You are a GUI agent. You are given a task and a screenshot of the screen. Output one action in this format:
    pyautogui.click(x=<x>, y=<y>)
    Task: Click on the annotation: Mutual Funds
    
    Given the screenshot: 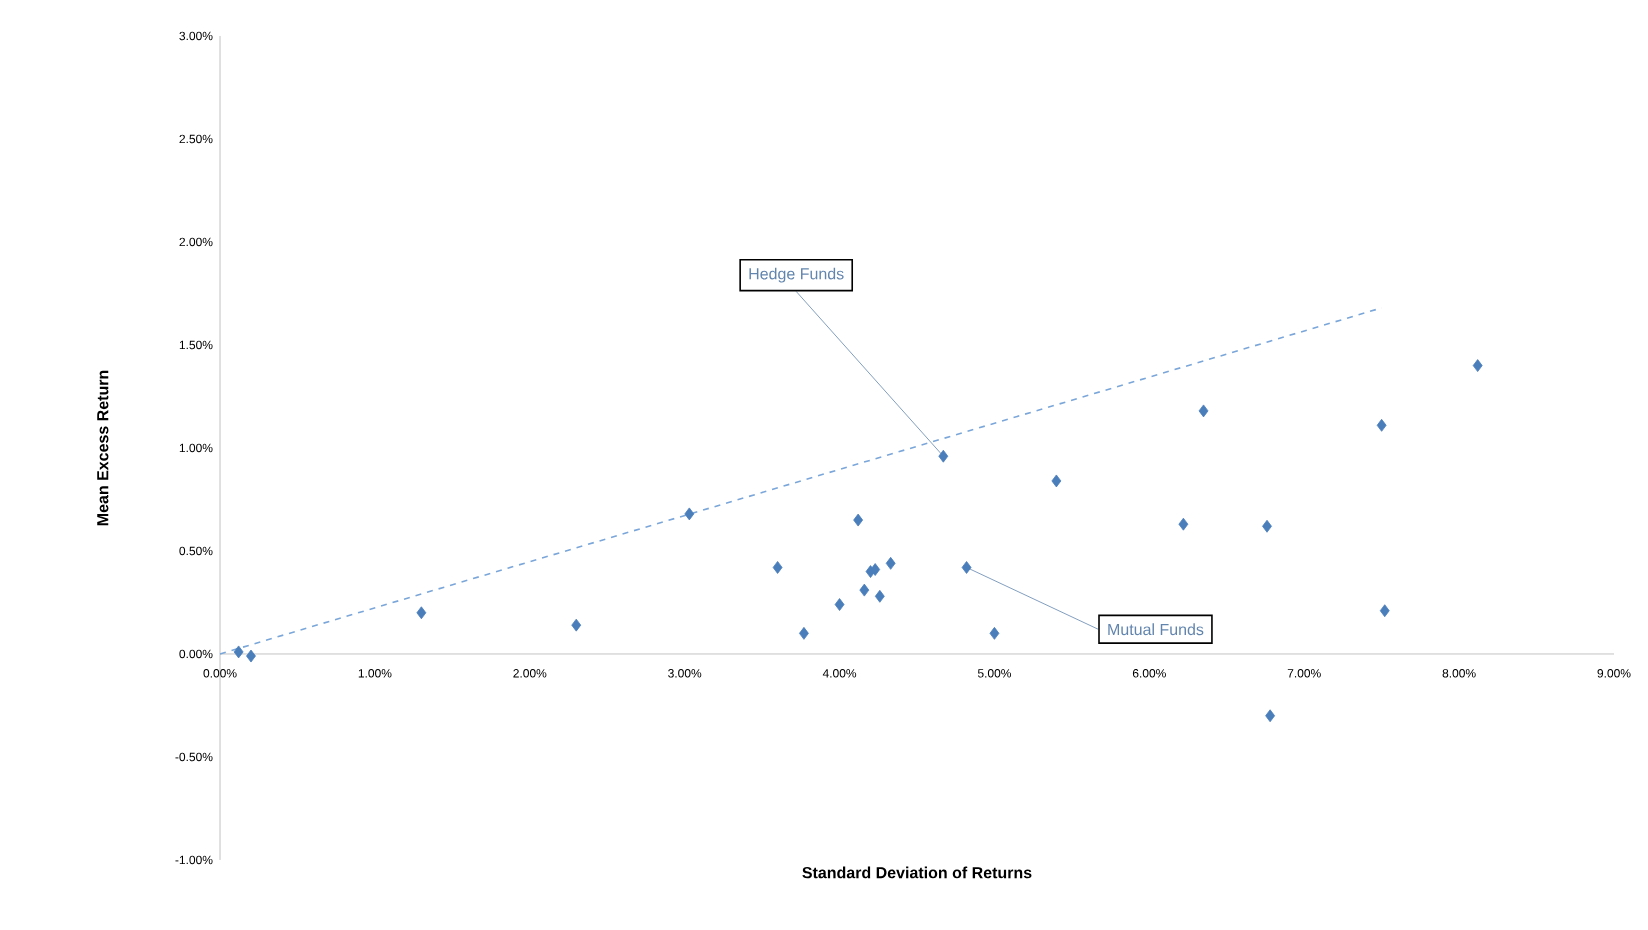 What is the action you would take?
    pyautogui.click(x=1156, y=629)
    